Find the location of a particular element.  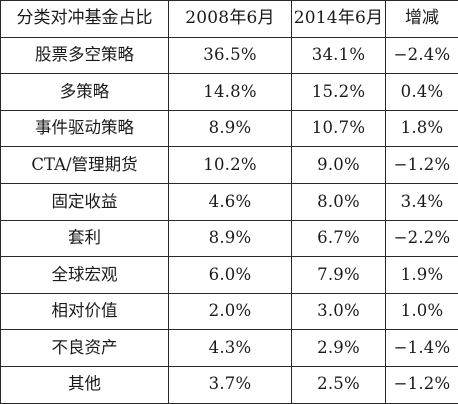

value-2014-cell: 34.1% is located at coordinates (339, 55).